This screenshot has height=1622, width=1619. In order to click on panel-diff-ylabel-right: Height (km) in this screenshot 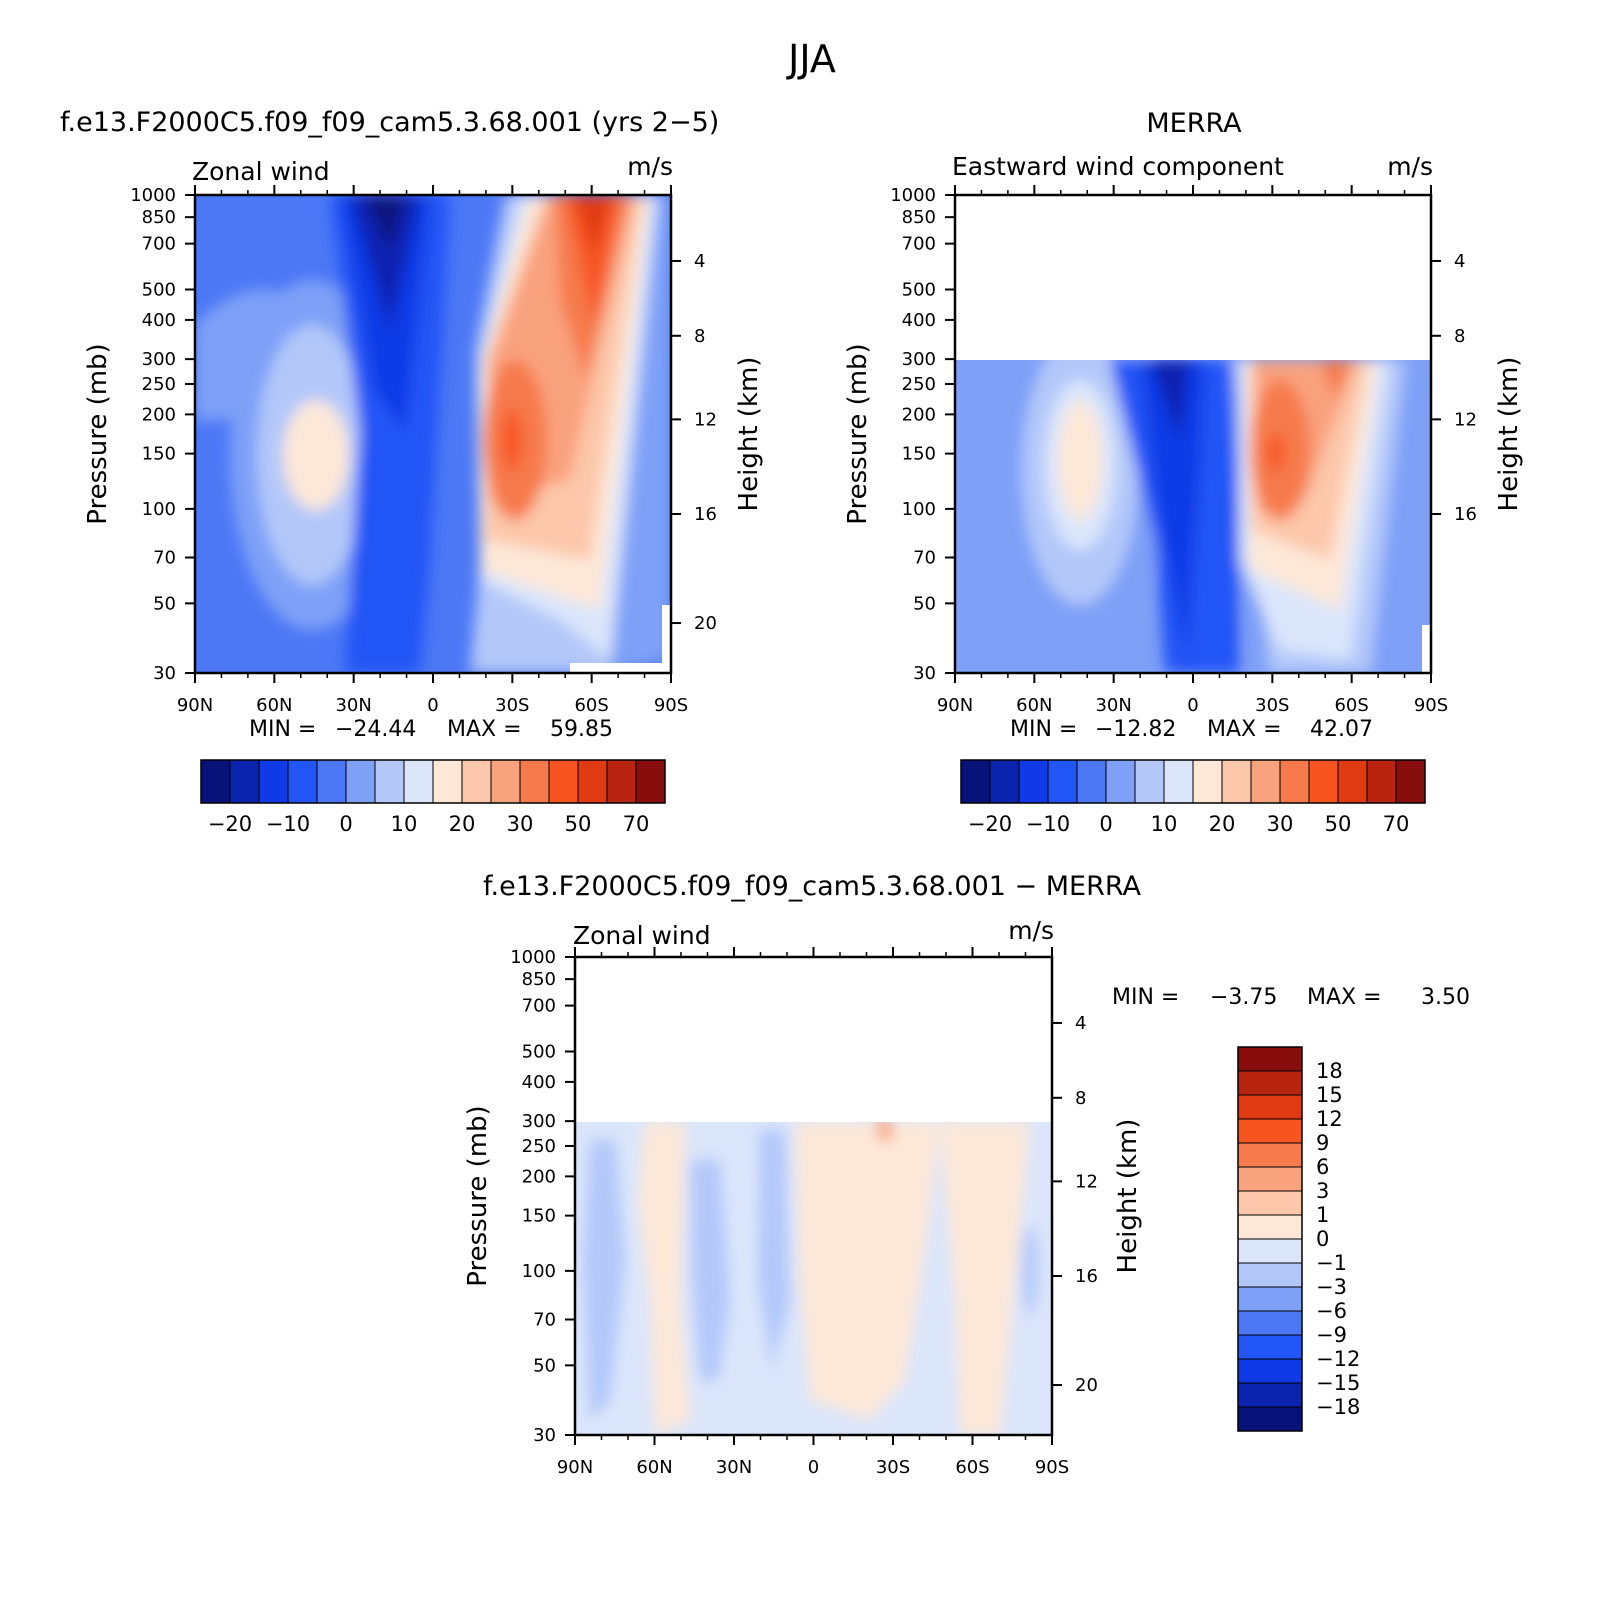, I will do `click(1128, 1196)`.